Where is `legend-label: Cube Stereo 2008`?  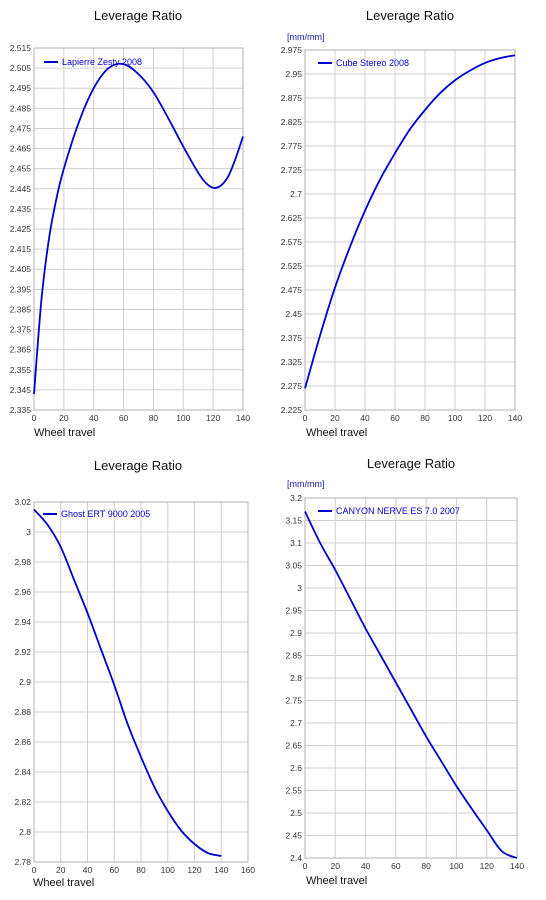 legend-label: Cube Stereo 2008 is located at coordinates (372, 63).